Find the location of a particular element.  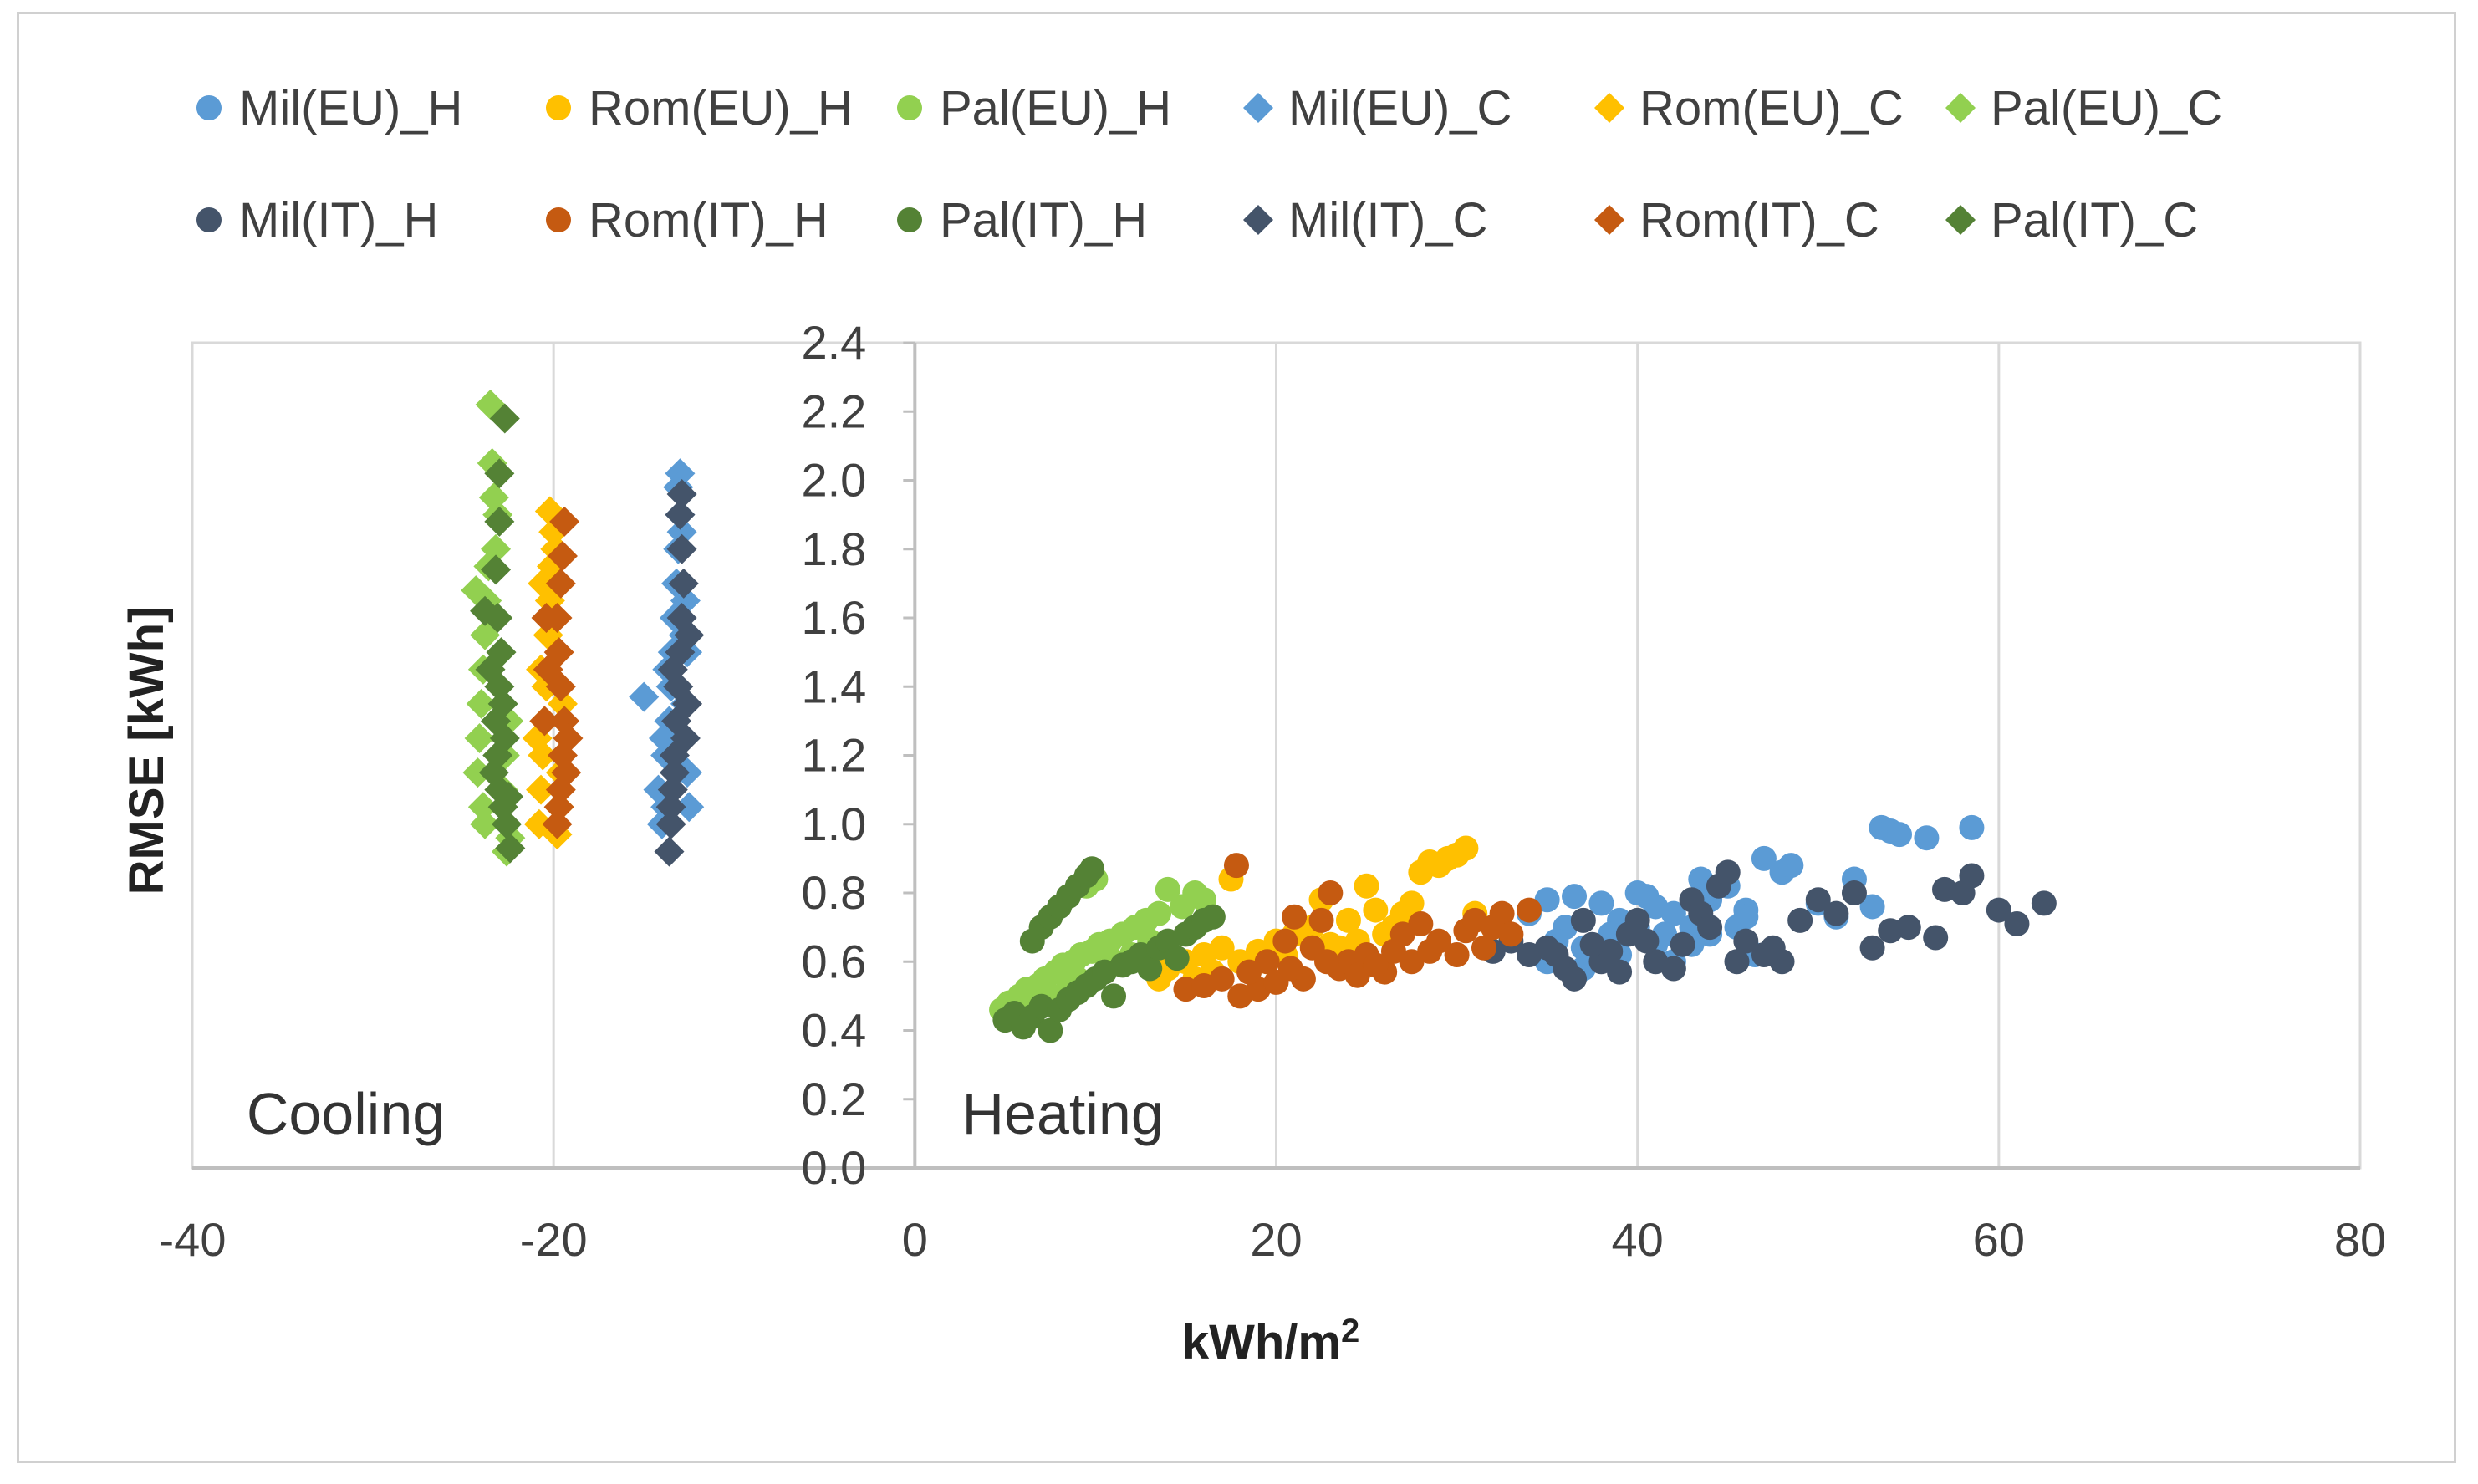

x-tick-label: 40 is located at coordinates (1638, 1239).